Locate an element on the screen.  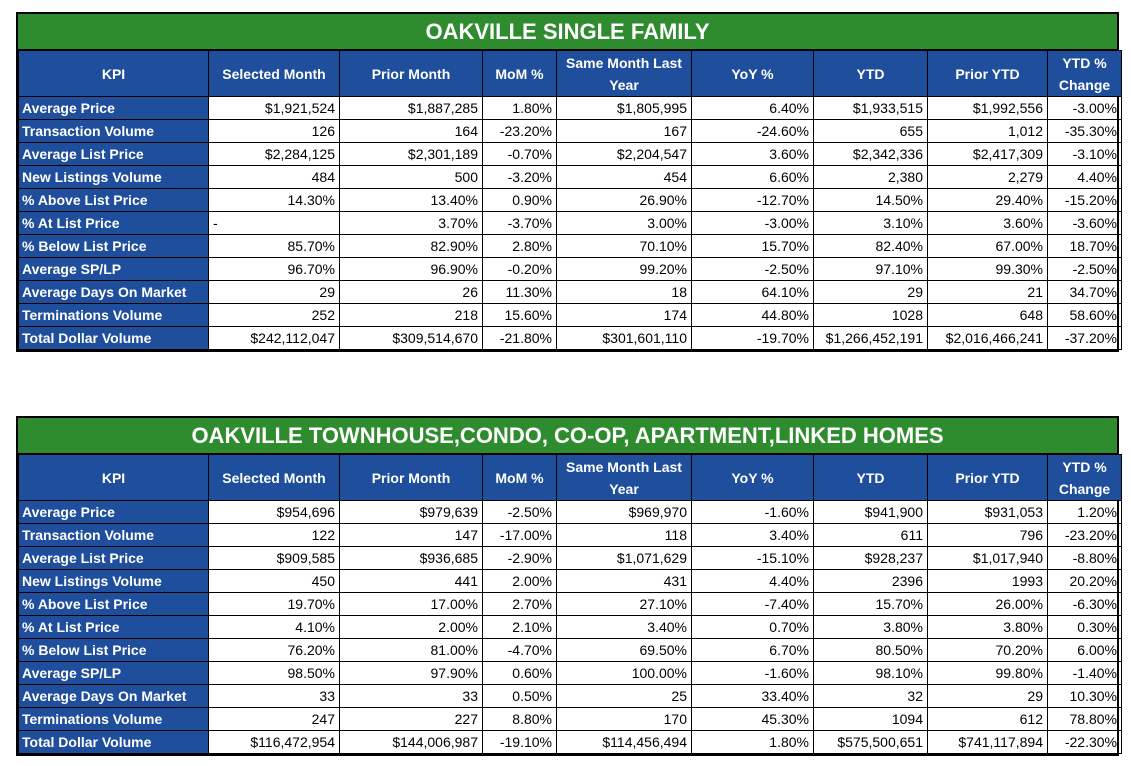
ytd-change-cell: 4.40% is located at coordinates (1084, 177).